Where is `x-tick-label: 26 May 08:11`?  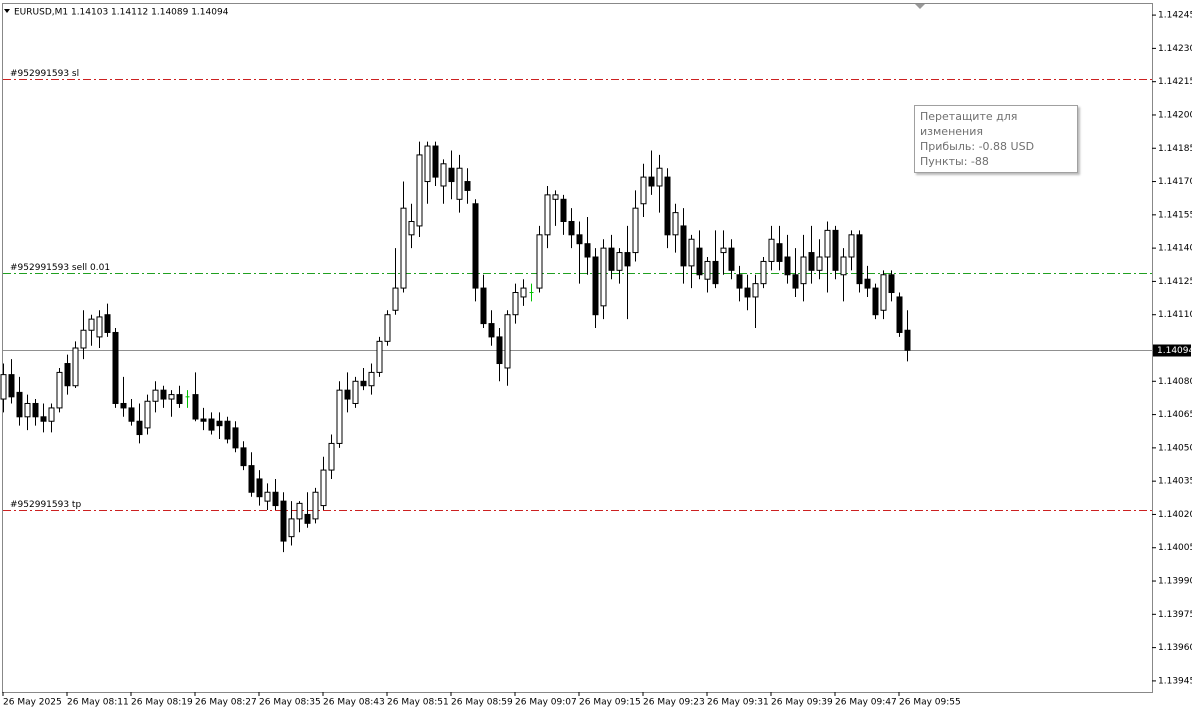
x-tick-label: 26 May 08:11 is located at coordinates (98, 703).